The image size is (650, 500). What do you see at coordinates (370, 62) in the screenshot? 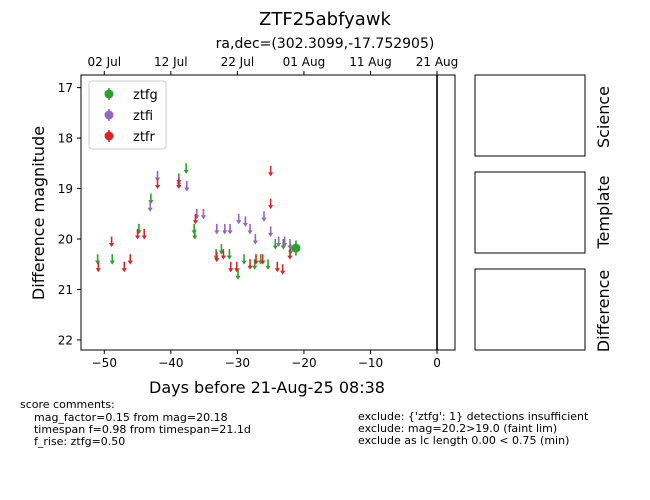
I see `top-tick-label: 11 Aug` at bounding box center [370, 62].